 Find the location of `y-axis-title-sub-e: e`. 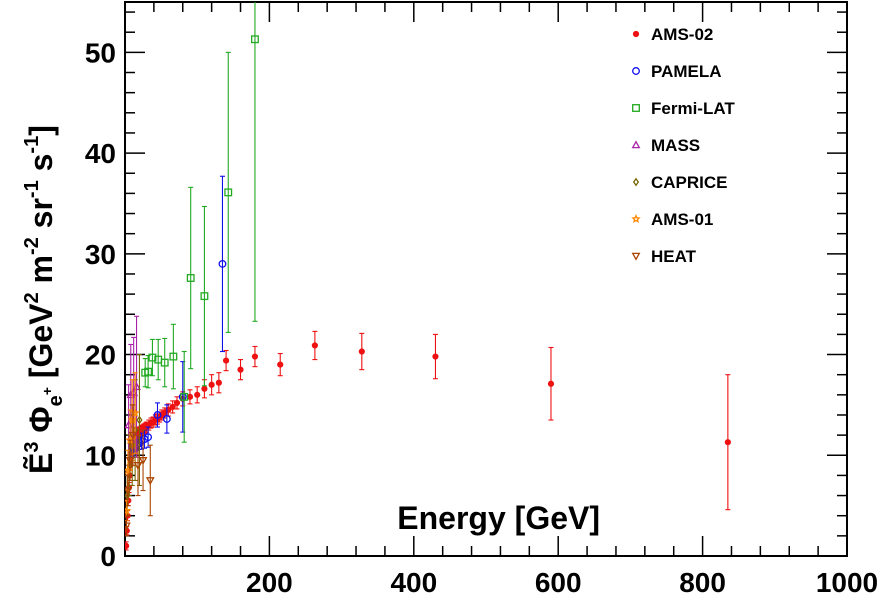

y-axis-title-sub-e: e is located at coordinates (56, 400).